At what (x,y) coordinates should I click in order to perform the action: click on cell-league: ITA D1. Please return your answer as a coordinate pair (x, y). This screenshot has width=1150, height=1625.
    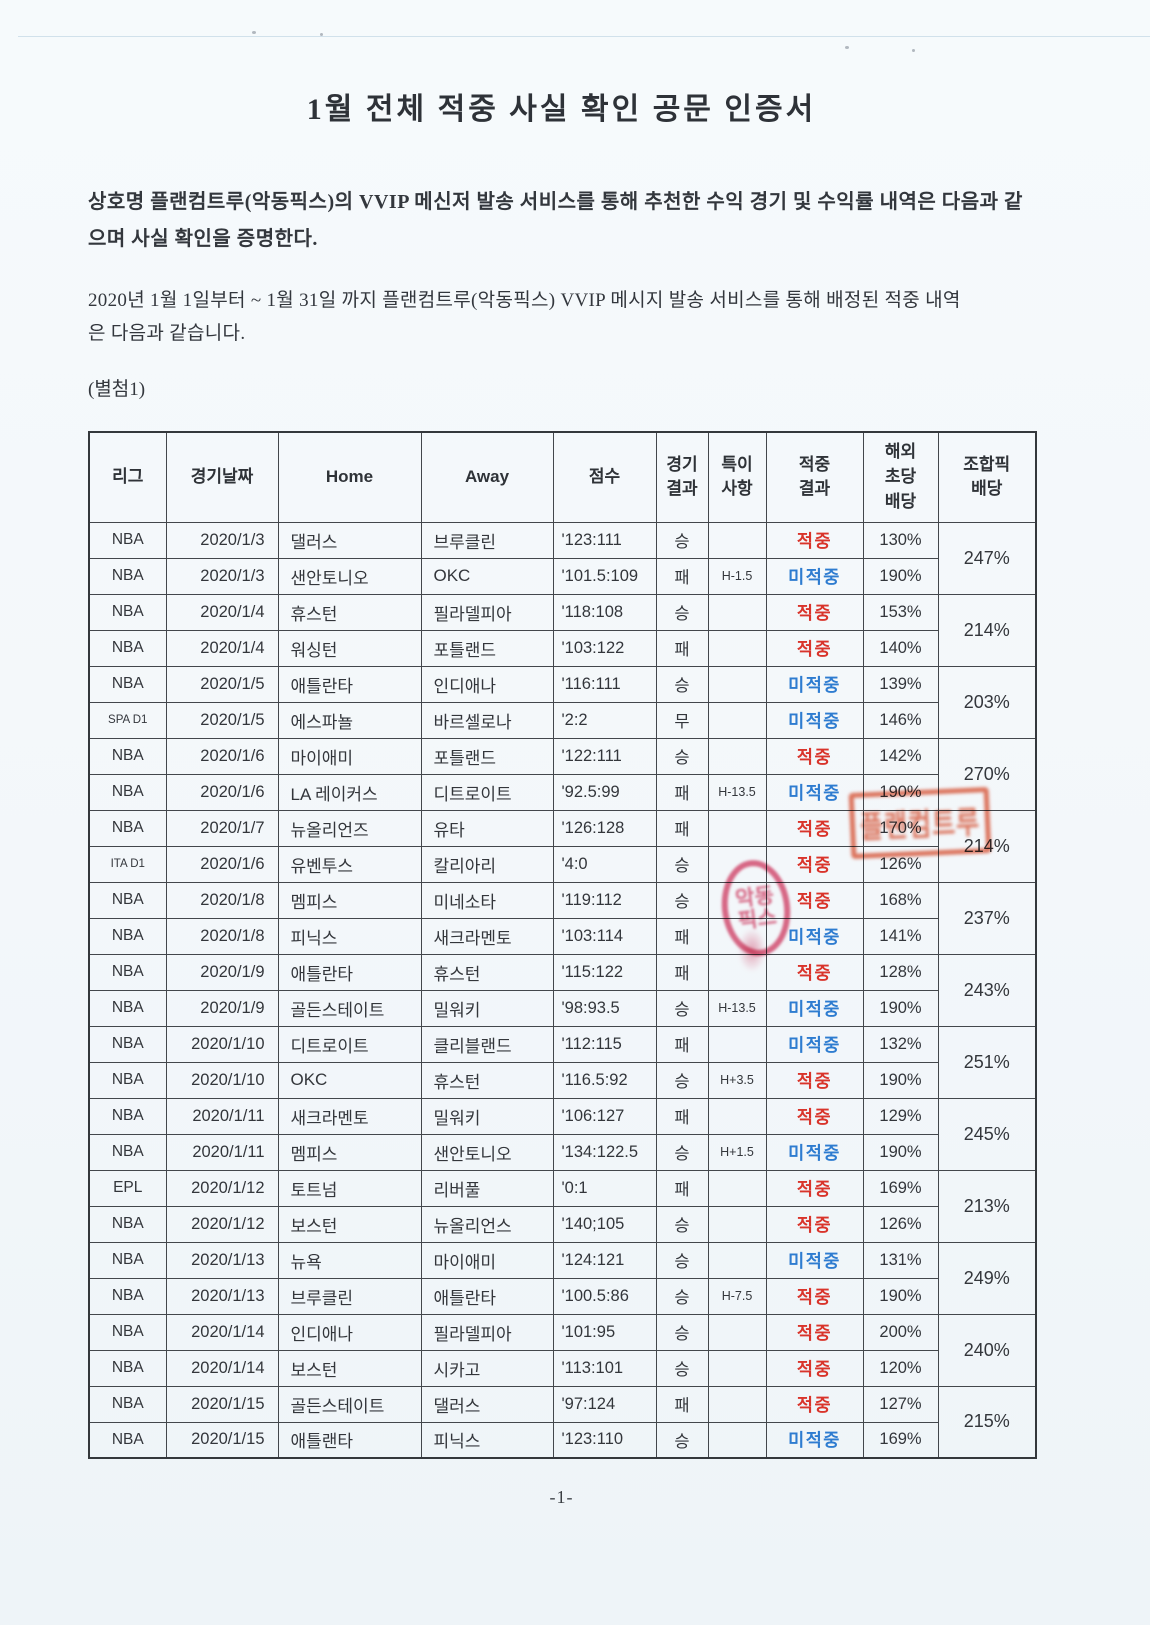
    Looking at the image, I should click on (127, 864).